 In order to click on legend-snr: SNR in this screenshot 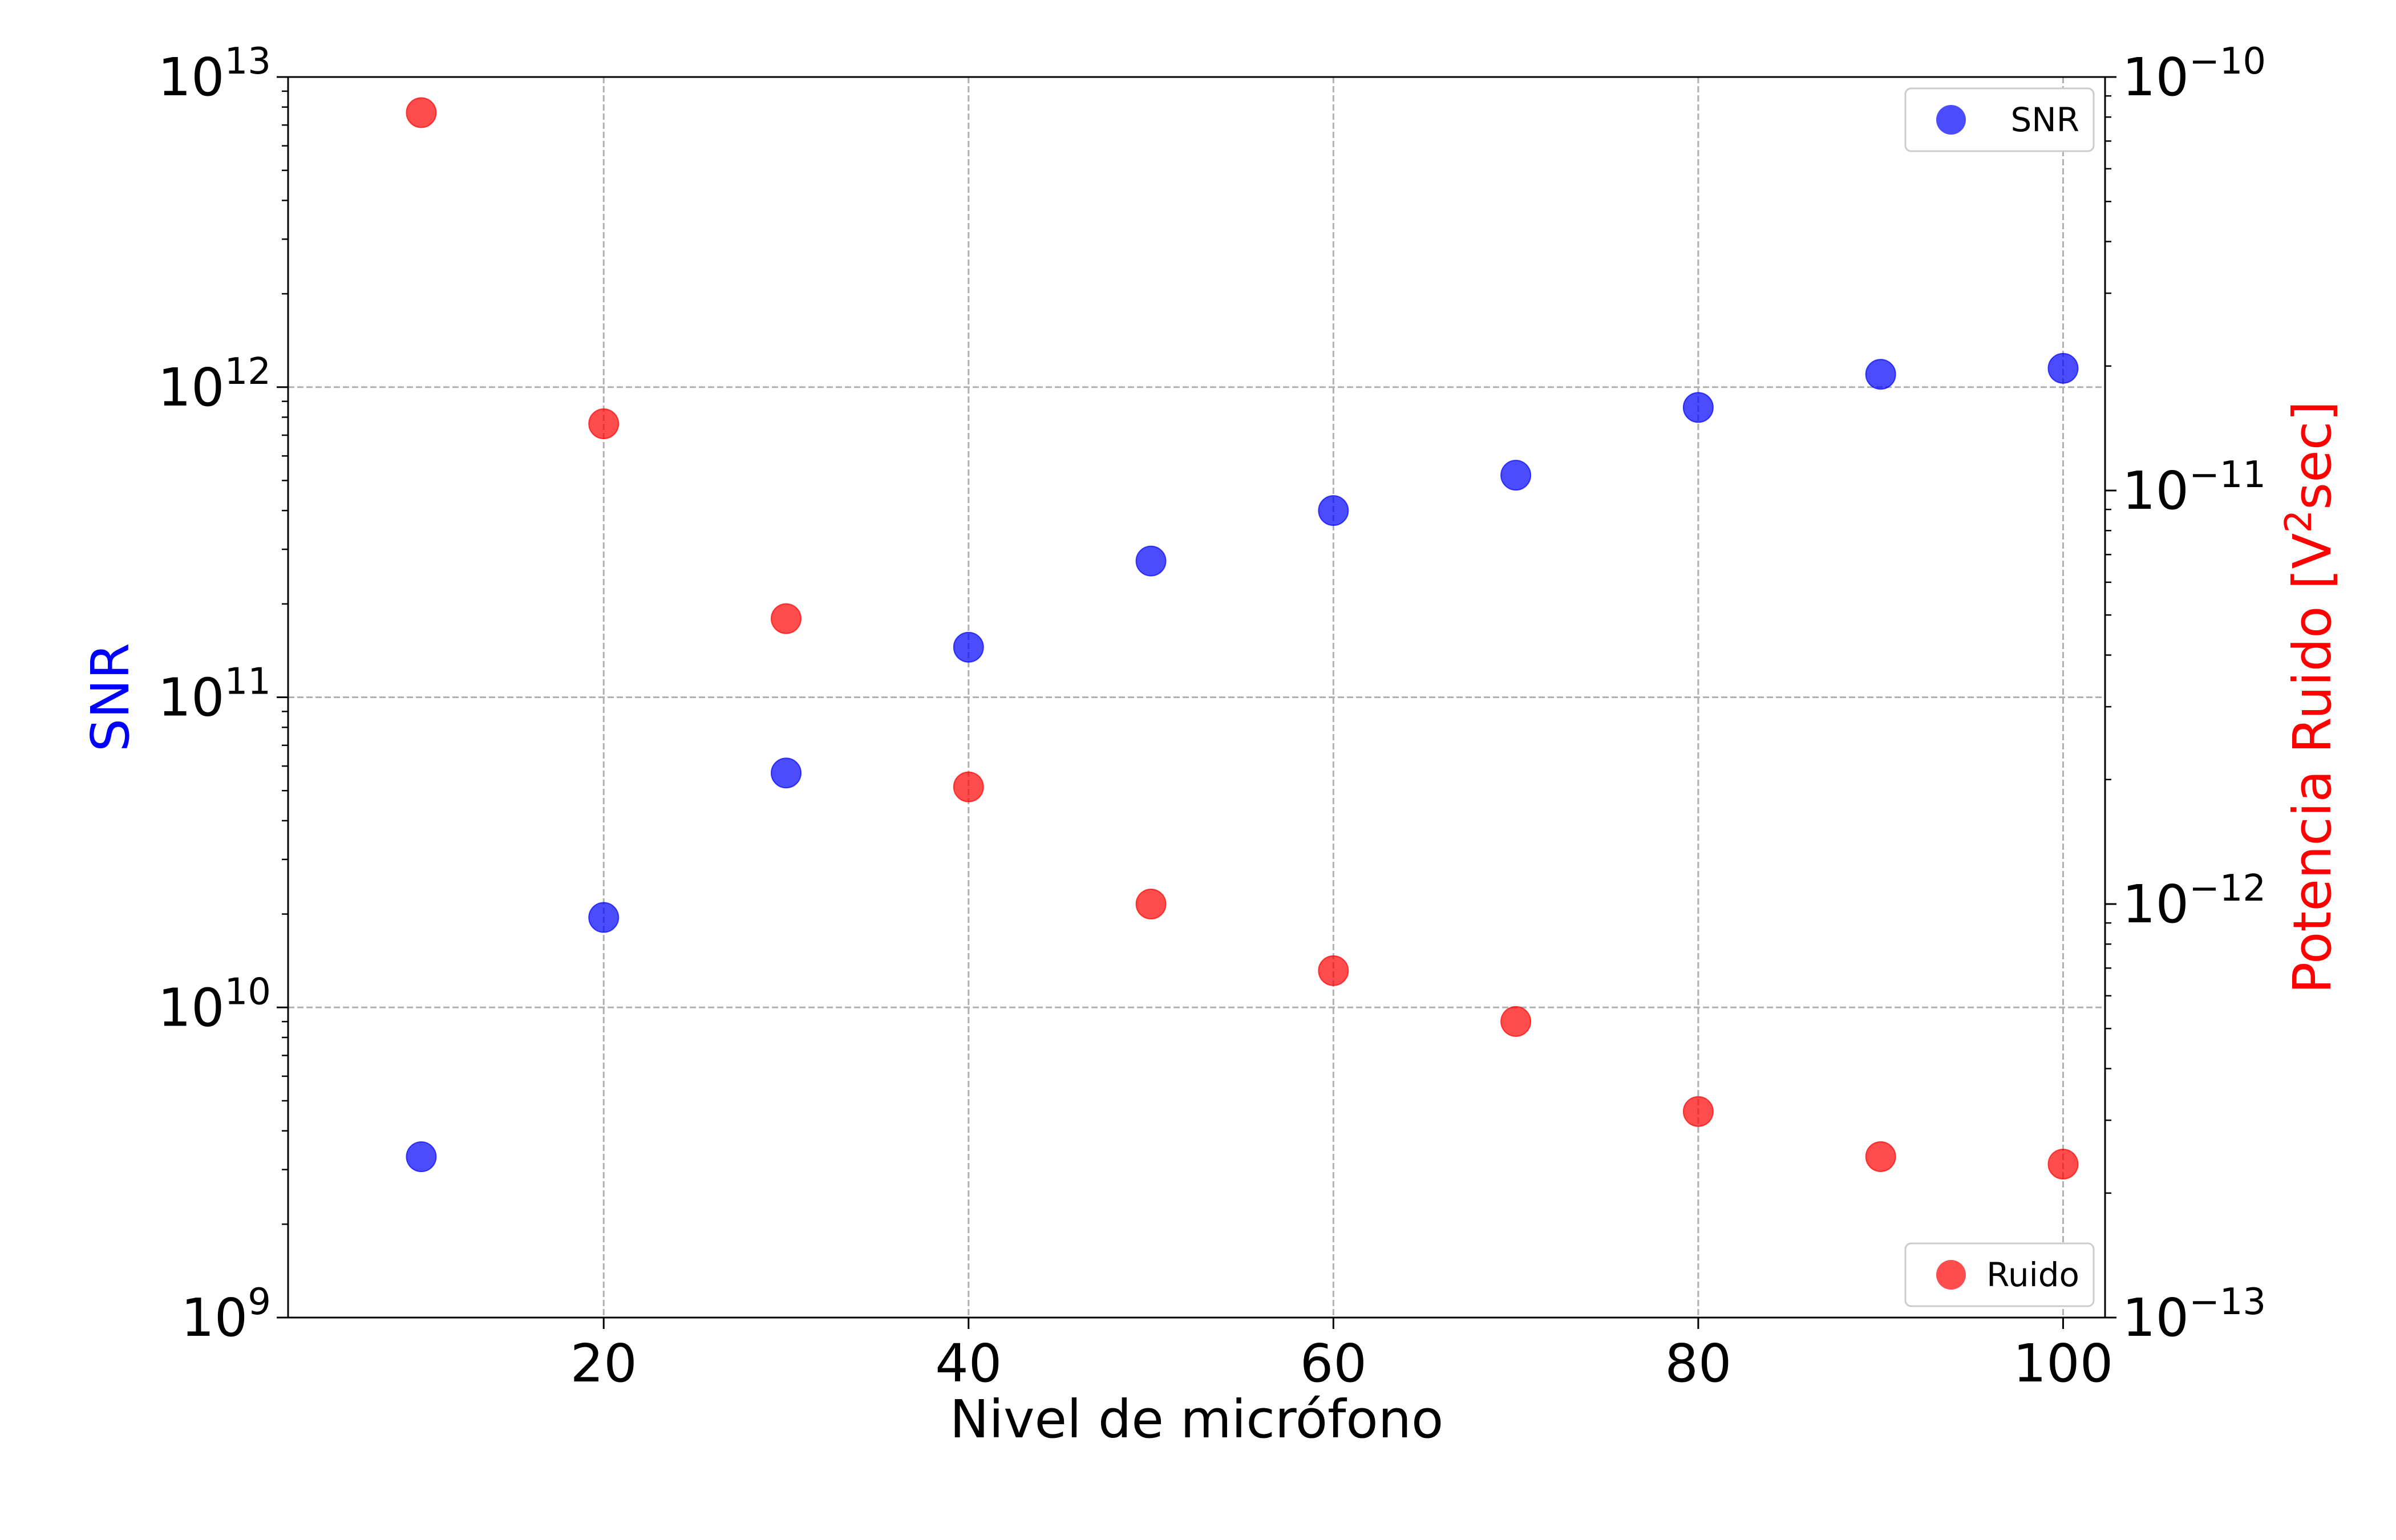, I will do `click(2000, 120)`.